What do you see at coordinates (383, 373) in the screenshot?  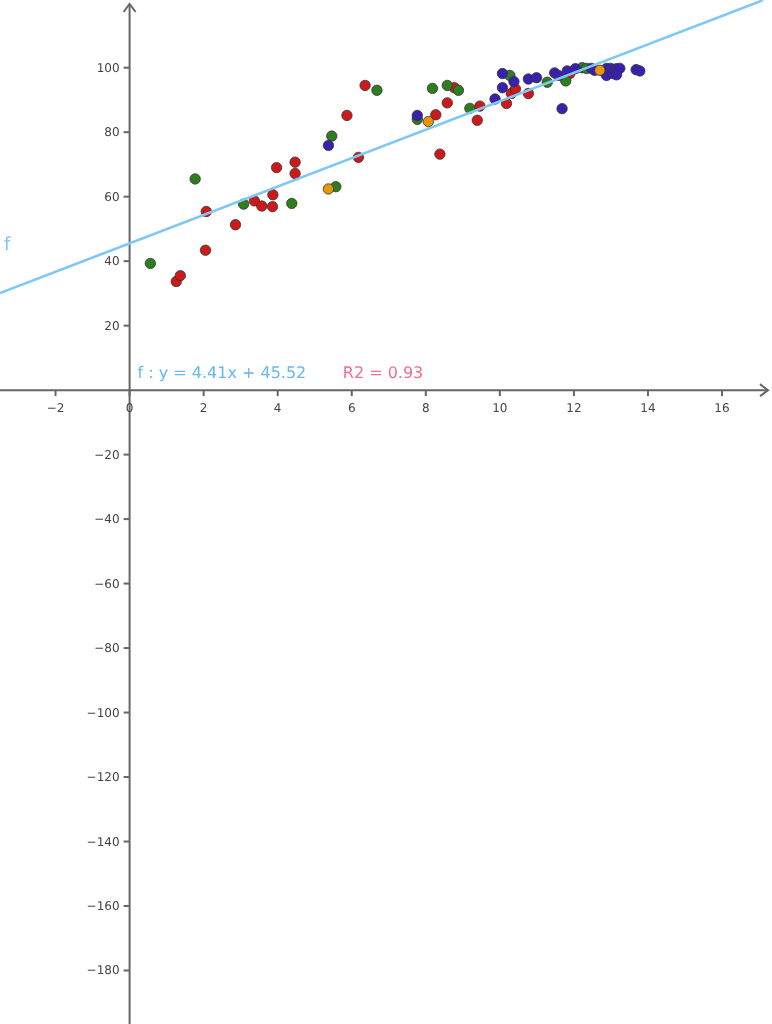 I see `annotation: R2 = 0.93` at bounding box center [383, 373].